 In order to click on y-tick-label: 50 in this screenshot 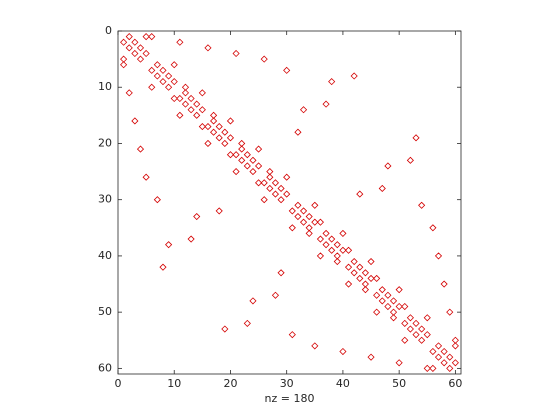, I will do `click(105, 311)`.